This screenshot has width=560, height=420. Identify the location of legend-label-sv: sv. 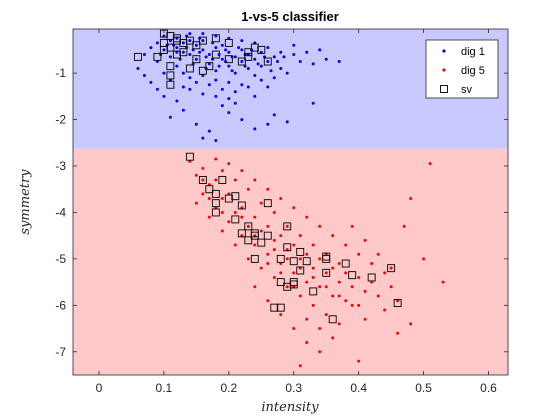
(467, 90).